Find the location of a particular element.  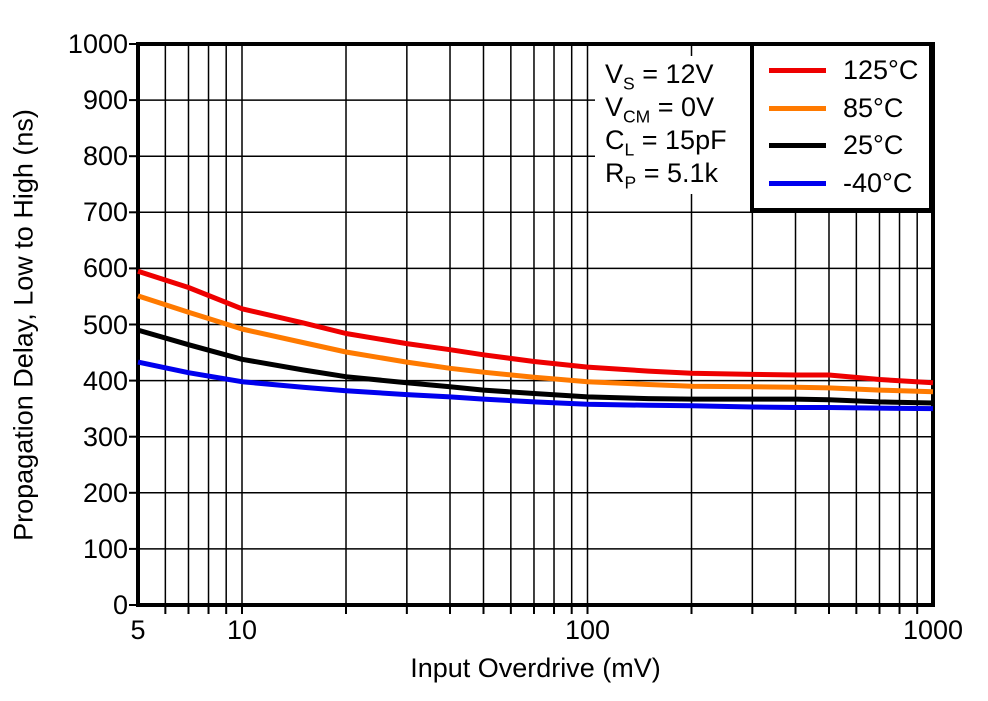

x-tick-label: 5 is located at coordinates (138, 630).